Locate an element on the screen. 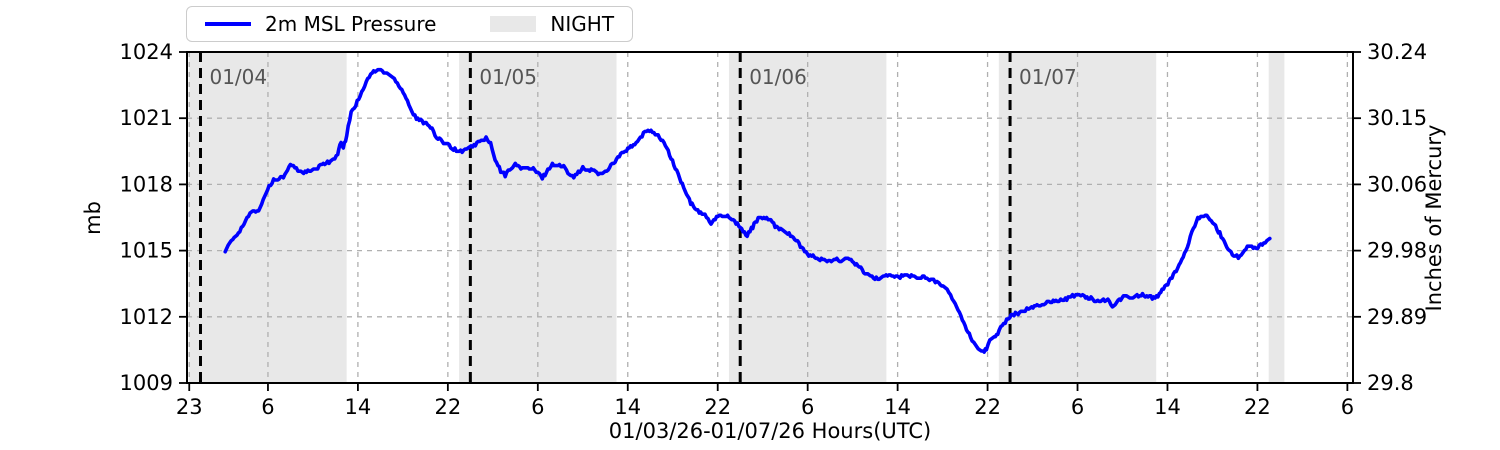 The width and height of the screenshot is (1500, 450). pressure-legend-label: 2m MSL Pressure is located at coordinates (351, 24).